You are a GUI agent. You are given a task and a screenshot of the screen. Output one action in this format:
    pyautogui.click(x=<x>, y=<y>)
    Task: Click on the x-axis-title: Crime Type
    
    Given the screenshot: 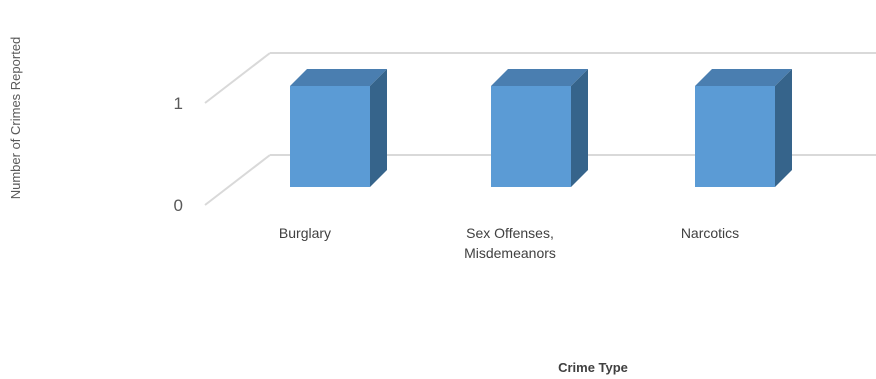 What is the action you would take?
    pyautogui.click(x=593, y=367)
    